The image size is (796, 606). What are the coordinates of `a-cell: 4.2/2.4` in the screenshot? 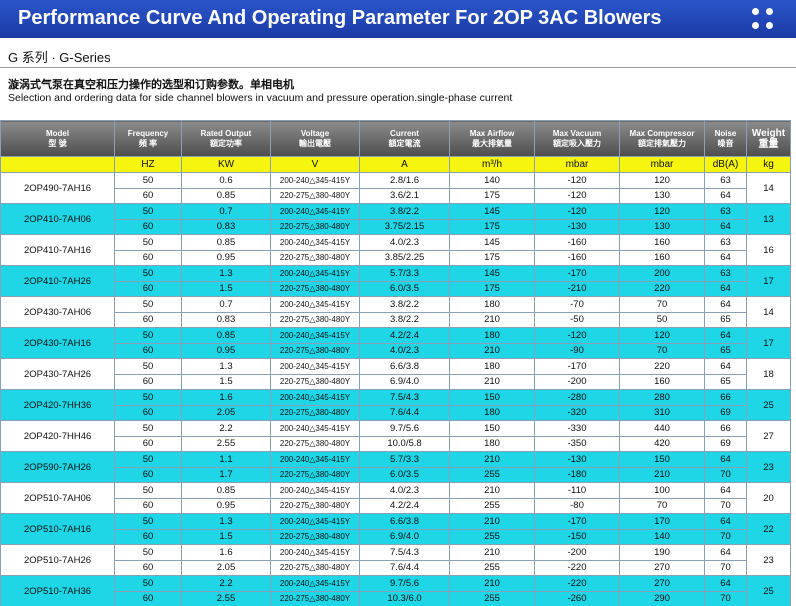 It's located at (404, 505).